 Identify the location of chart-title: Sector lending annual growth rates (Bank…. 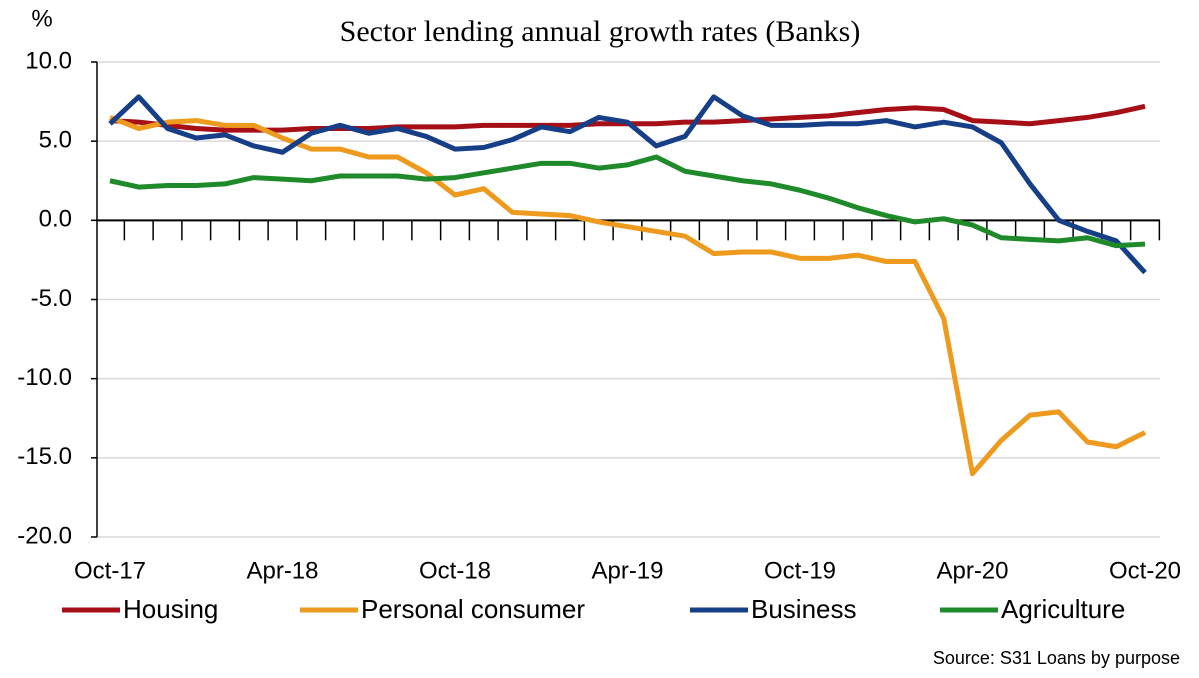
(600, 31).